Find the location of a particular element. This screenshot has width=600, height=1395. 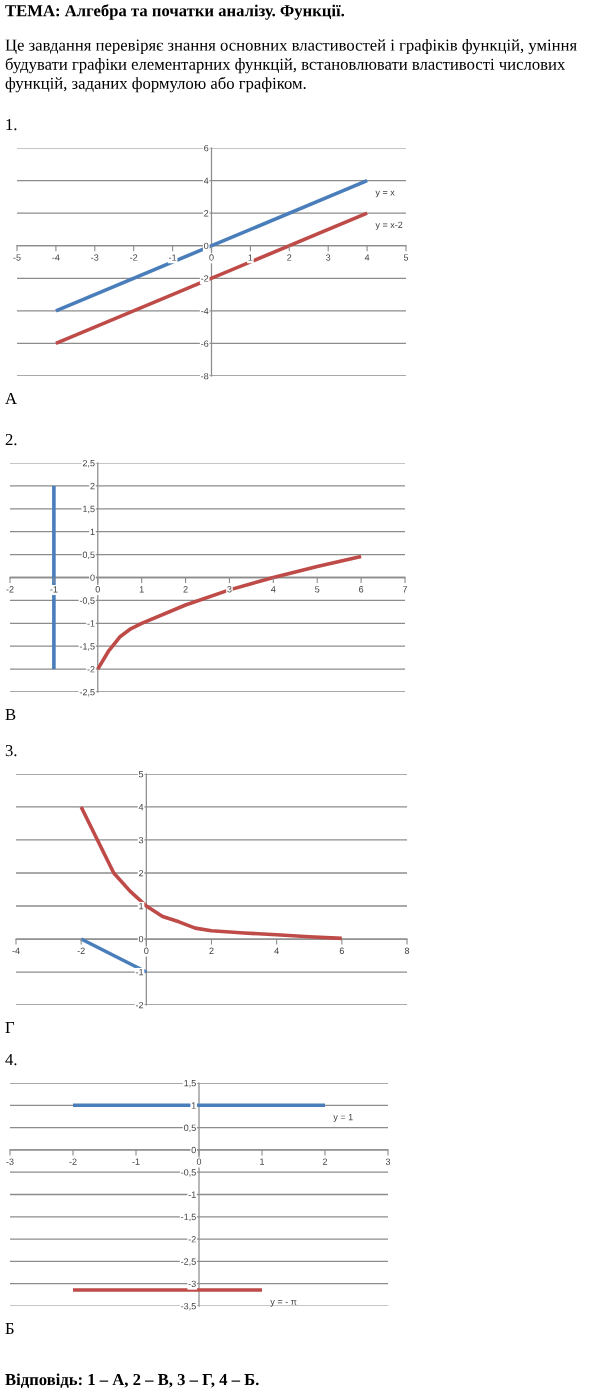

y-tick-label: -8 is located at coordinates (205, 376).